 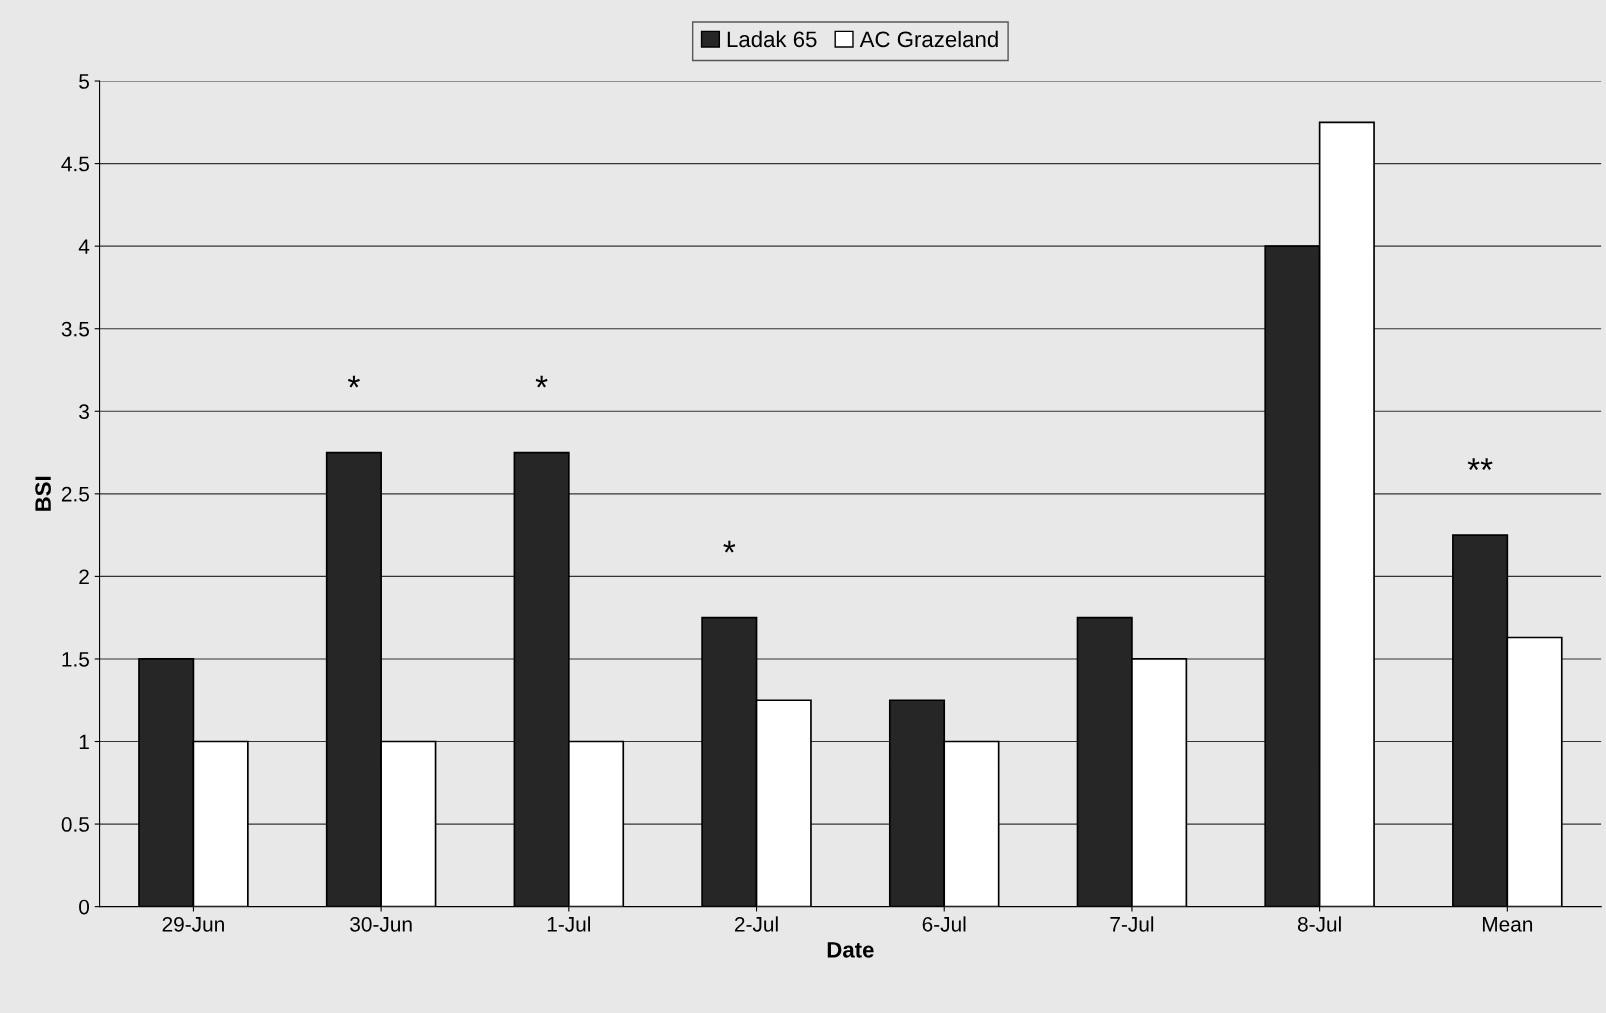 What do you see at coordinates (75, 329) in the screenshot?
I see `y-tick-label: 3.5` at bounding box center [75, 329].